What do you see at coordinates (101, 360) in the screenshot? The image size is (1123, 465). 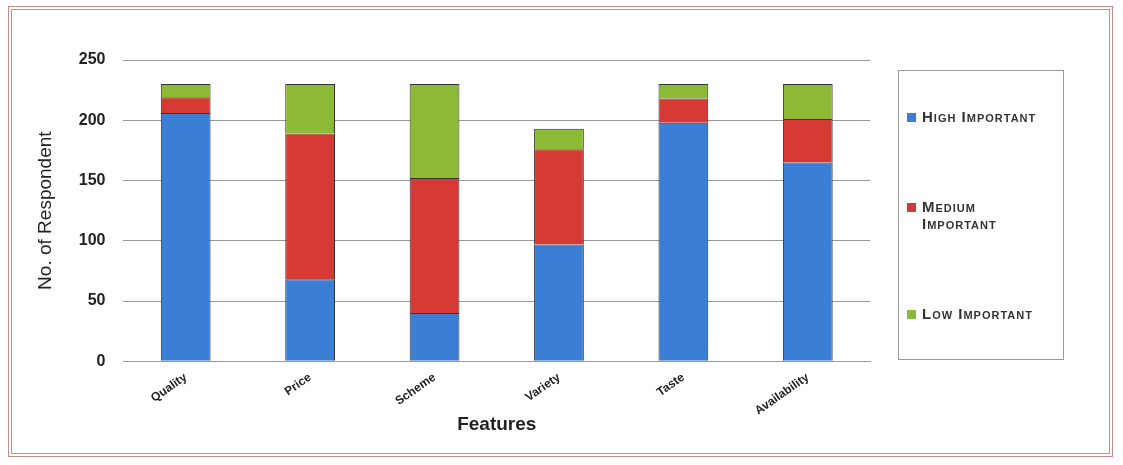 I see `y-tick-label: 0` at bounding box center [101, 360].